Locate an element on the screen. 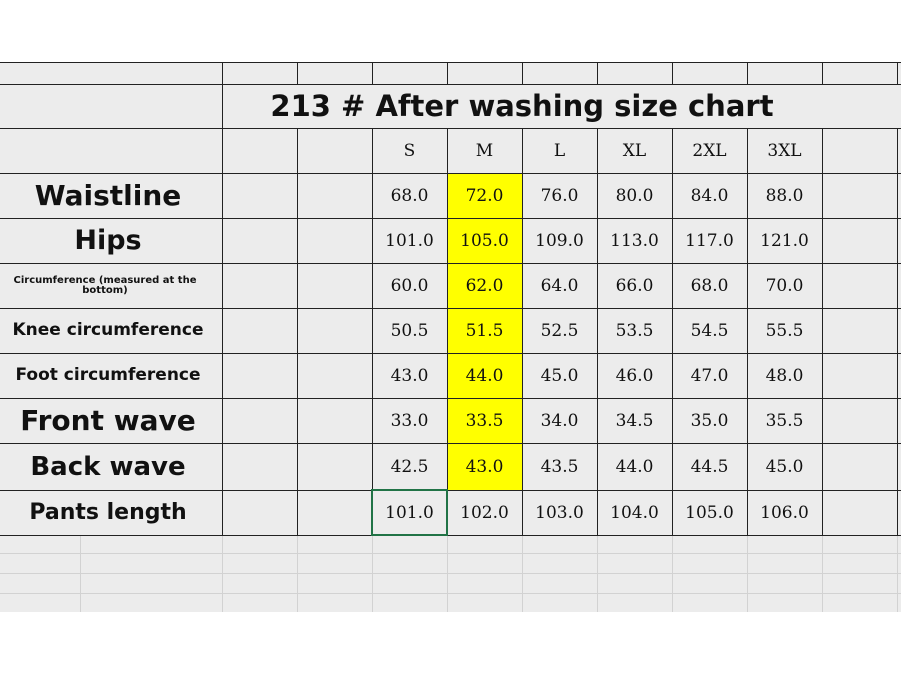  column-header: M is located at coordinates (484, 150).